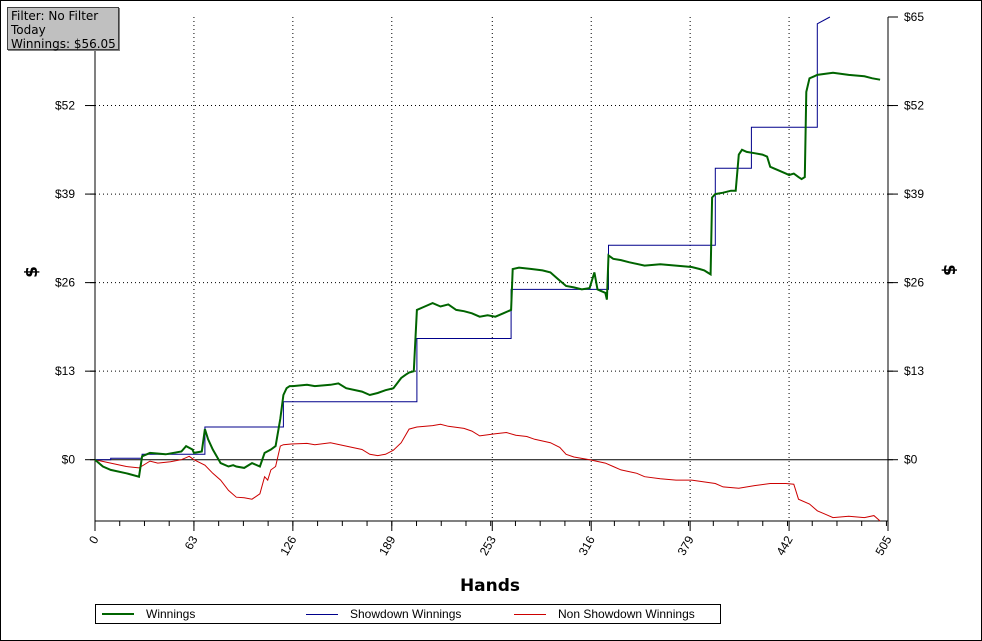 The image size is (982, 641). What do you see at coordinates (914, 106) in the screenshot?
I see `y-tick-label-right: $52` at bounding box center [914, 106].